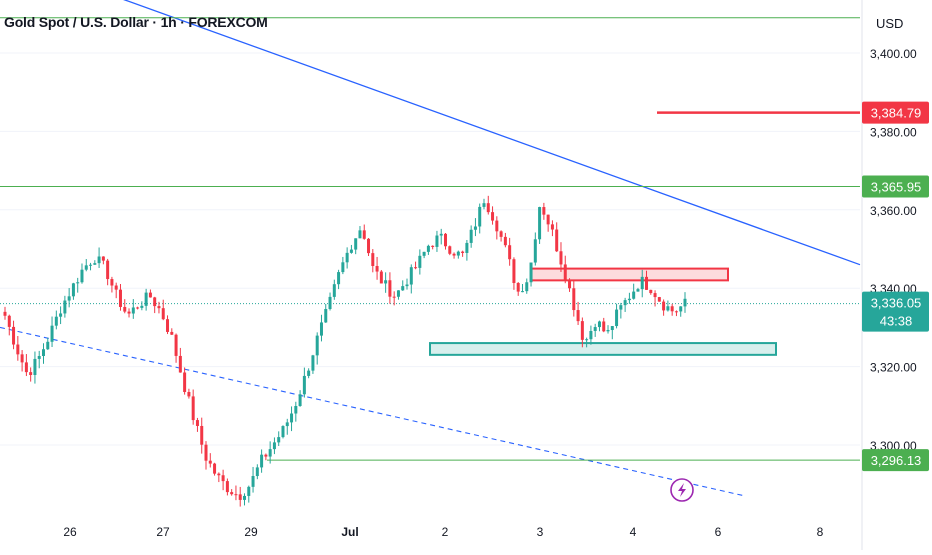 The width and height of the screenshot is (932, 555). Describe the element at coordinates (895, 286) in the screenshot. I see `price-labels: 3,384.79 3,365.95 3,296.13 3,336.05 43:38` at that location.